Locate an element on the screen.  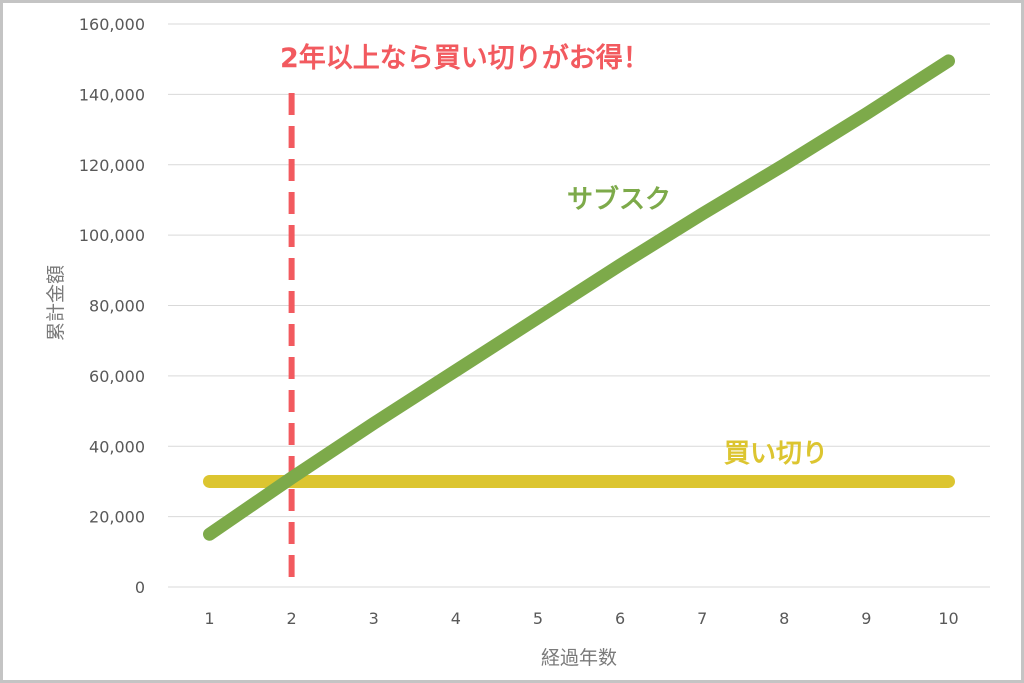
x-tick-label: 3 is located at coordinates (374, 618).